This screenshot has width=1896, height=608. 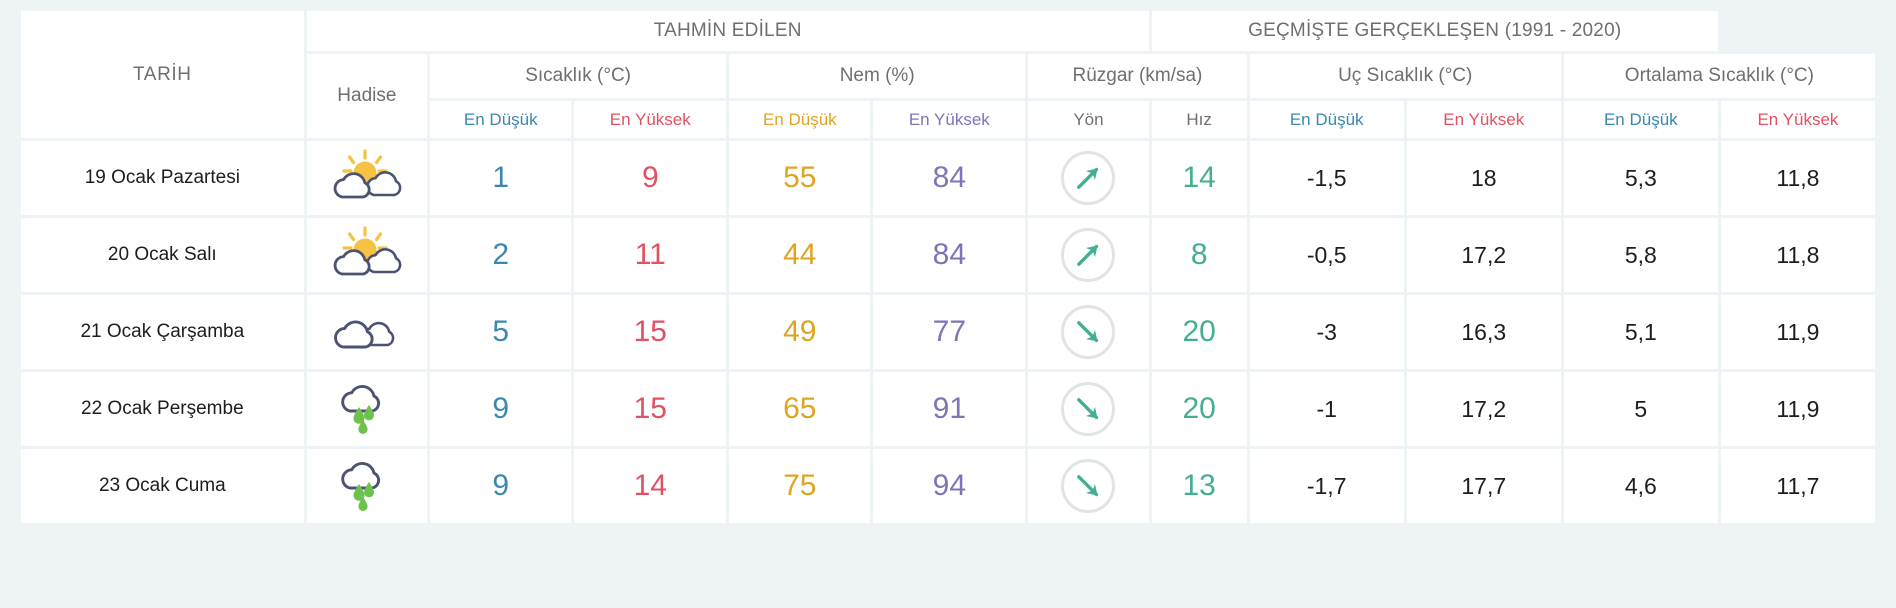 I want to click on cell-humidity-high: 91, so click(x=949, y=409).